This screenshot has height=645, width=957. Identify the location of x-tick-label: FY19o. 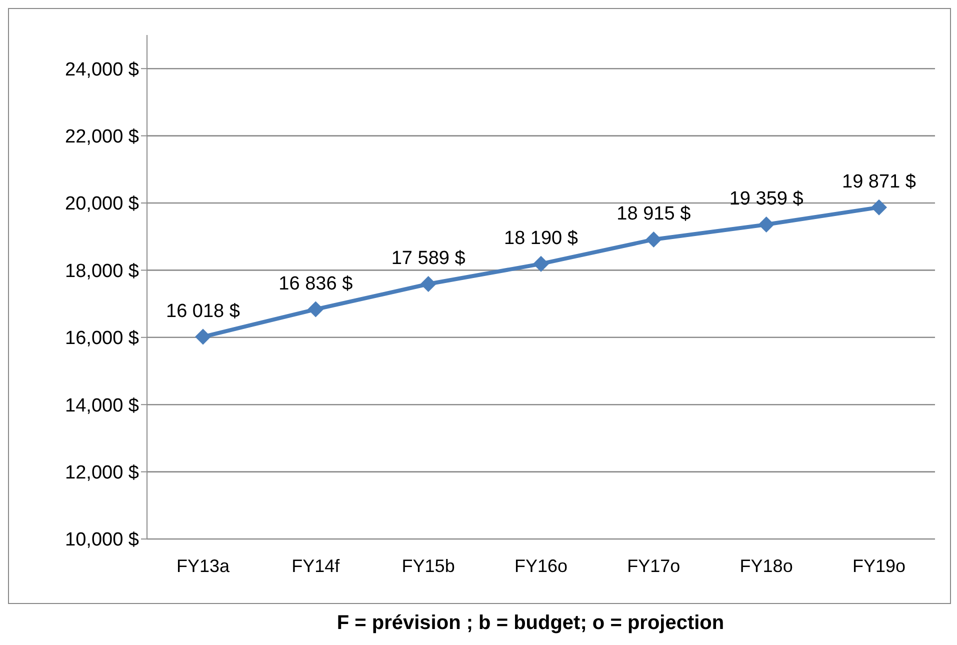
(879, 566).